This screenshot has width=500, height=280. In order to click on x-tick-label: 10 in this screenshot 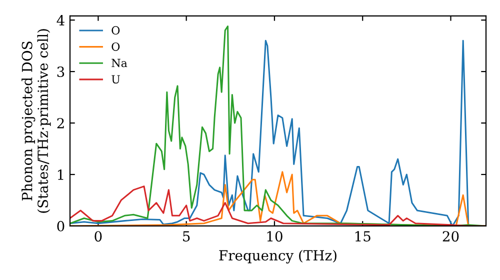, I will do `click(274, 236)`.